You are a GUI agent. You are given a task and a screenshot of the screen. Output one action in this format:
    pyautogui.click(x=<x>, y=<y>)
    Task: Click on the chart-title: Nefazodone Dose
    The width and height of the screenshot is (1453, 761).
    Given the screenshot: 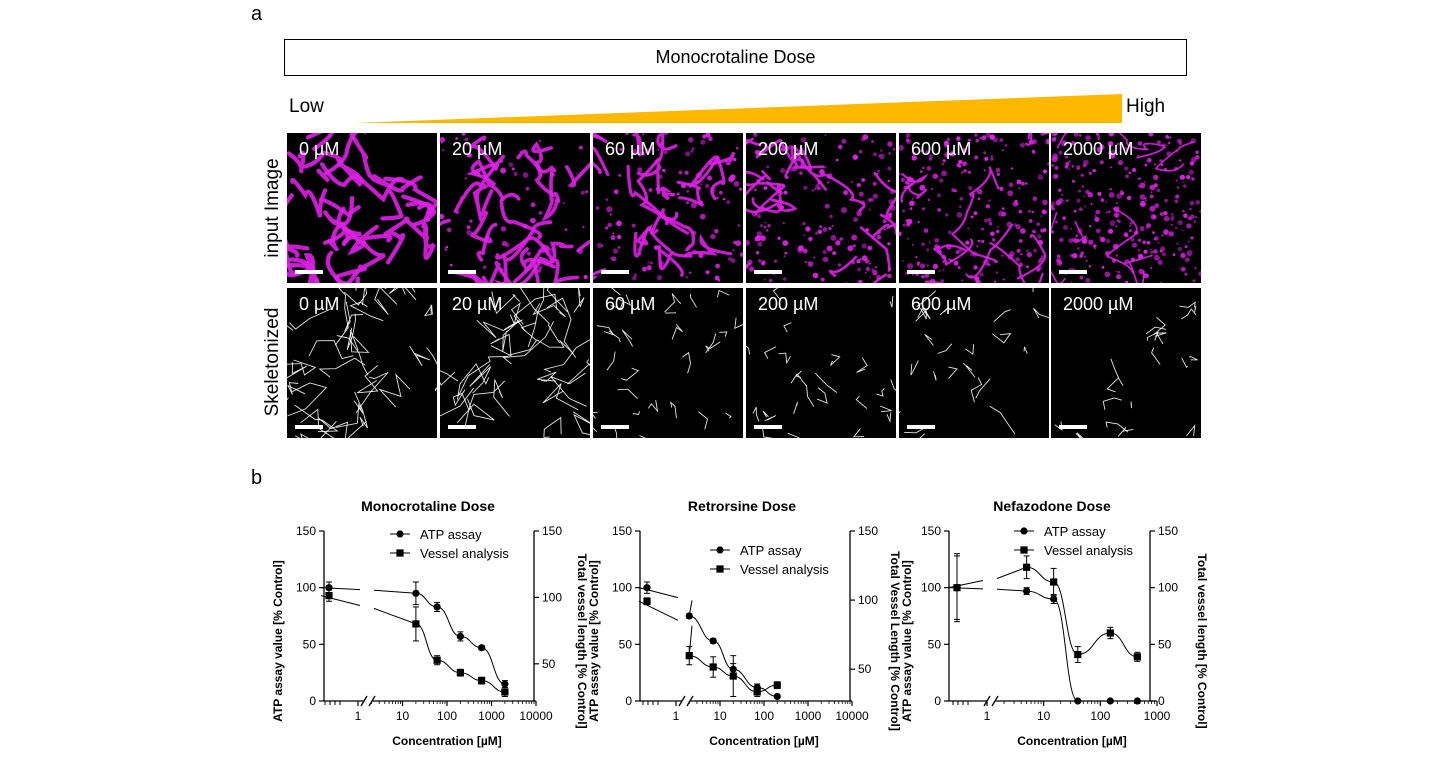 What is the action you would take?
    pyautogui.click(x=1052, y=506)
    